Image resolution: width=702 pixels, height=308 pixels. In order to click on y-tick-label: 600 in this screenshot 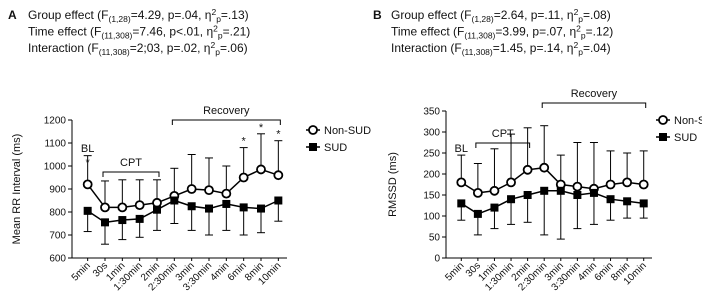, I will do `click(57, 259)`.